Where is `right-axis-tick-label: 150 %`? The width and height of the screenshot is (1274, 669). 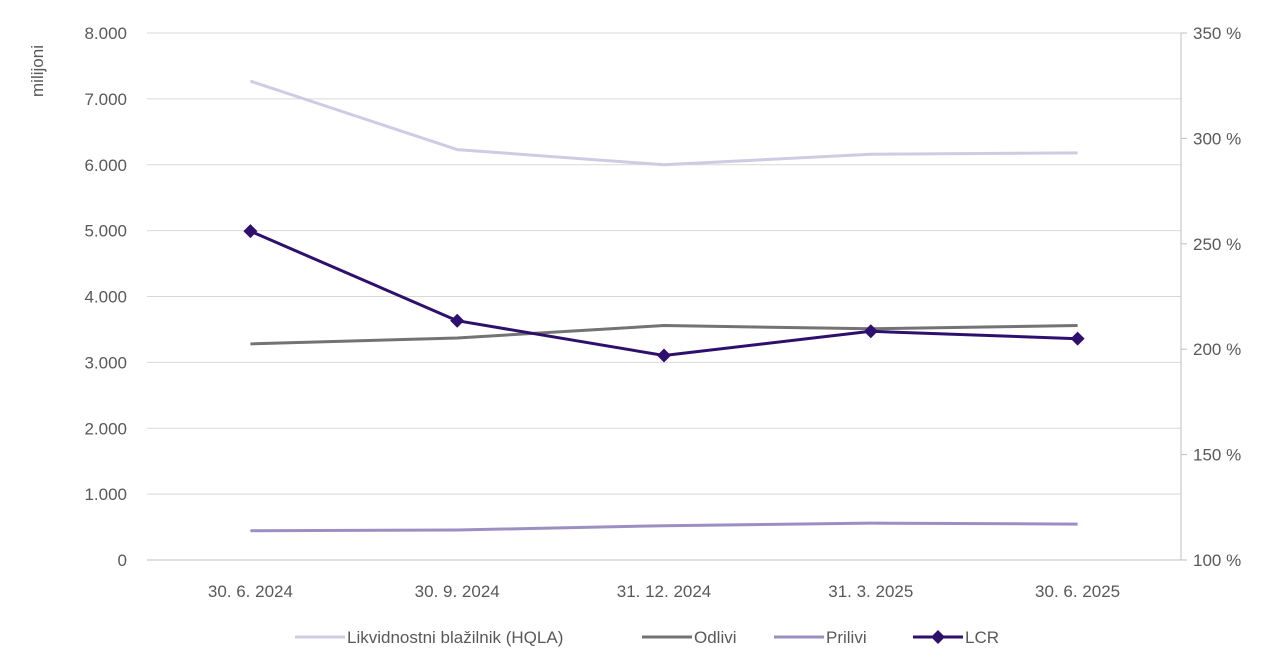
right-axis-tick-label: 150 % is located at coordinates (1217, 455).